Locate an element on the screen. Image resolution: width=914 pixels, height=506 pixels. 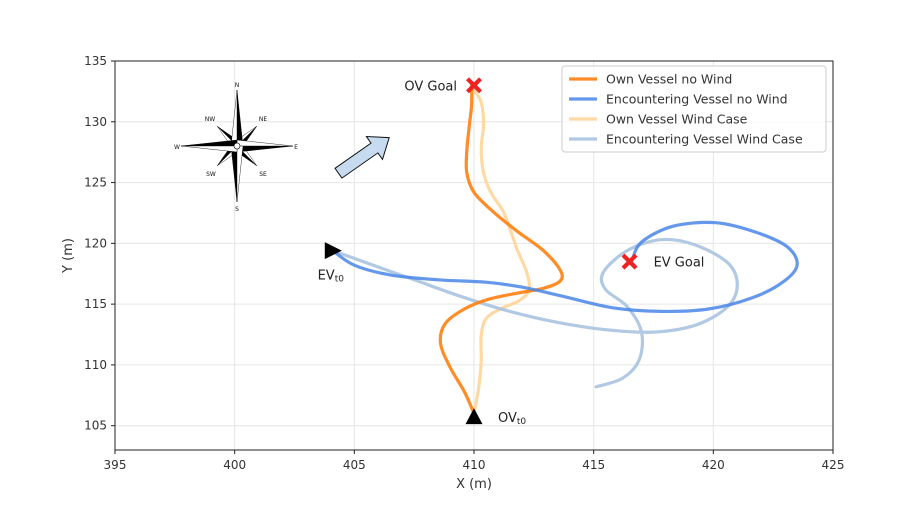
compass-label: W is located at coordinates (177, 147).